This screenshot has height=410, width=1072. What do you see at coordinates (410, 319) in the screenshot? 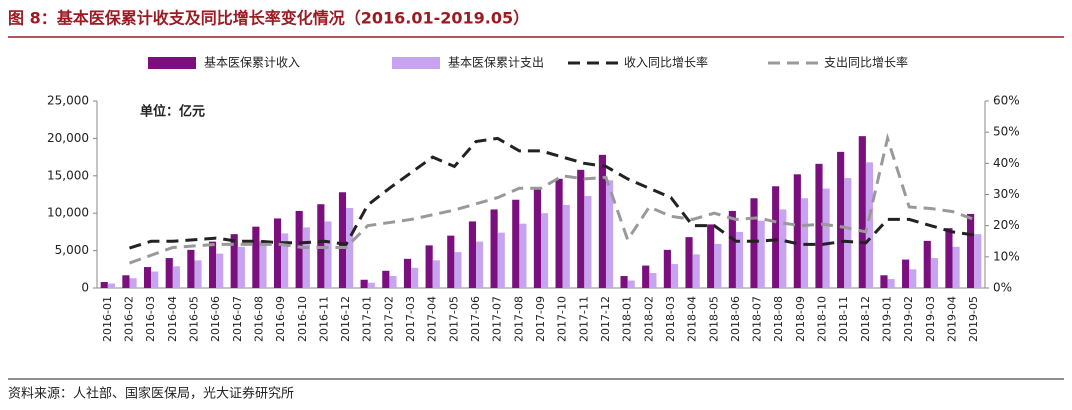
I see `x-tick-label: 2017-03` at bounding box center [410, 319].